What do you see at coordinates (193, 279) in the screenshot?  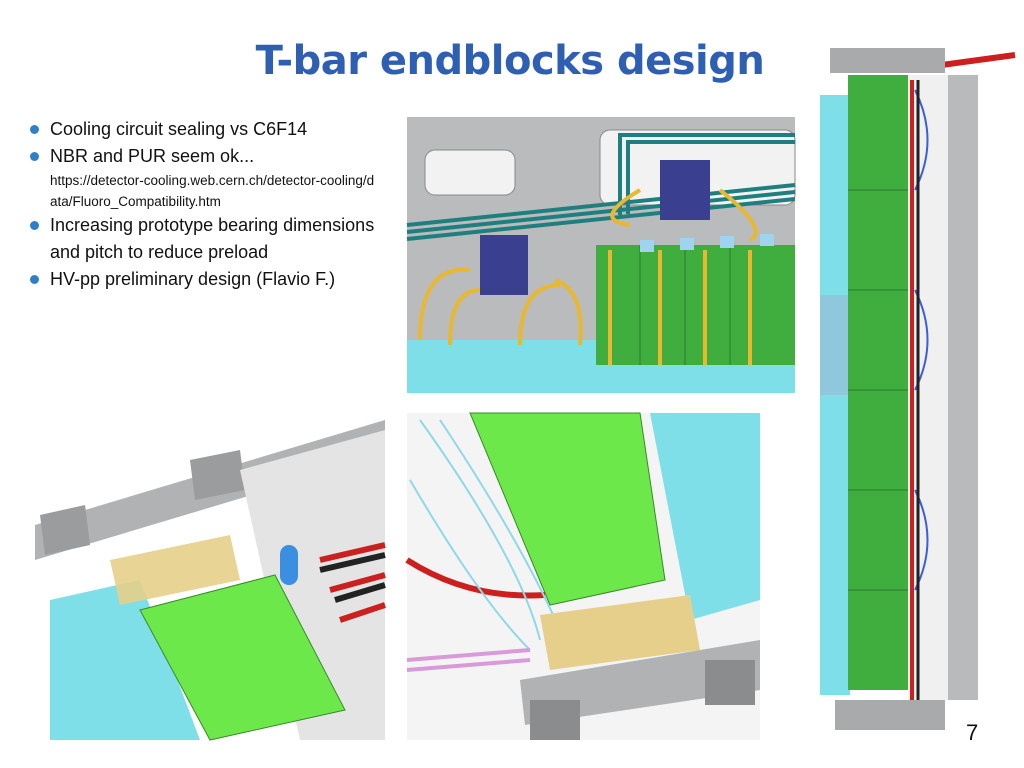 I see `bullet-text: HV-pp preliminary design (Flavio F.)` at bounding box center [193, 279].